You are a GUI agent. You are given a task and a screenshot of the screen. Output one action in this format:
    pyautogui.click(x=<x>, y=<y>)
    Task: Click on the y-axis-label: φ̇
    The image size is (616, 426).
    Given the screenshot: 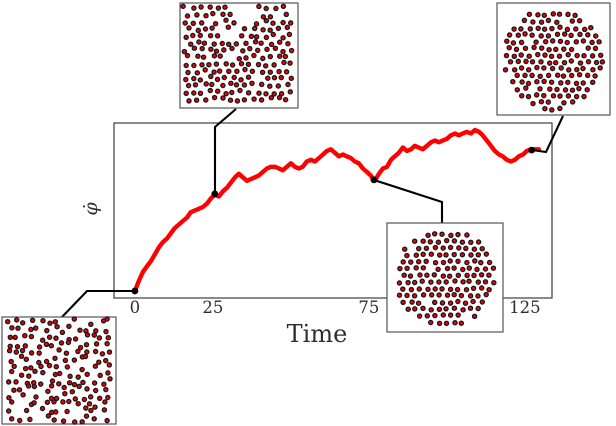 What is the action you would take?
    pyautogui.click(x=91, y=209)
    